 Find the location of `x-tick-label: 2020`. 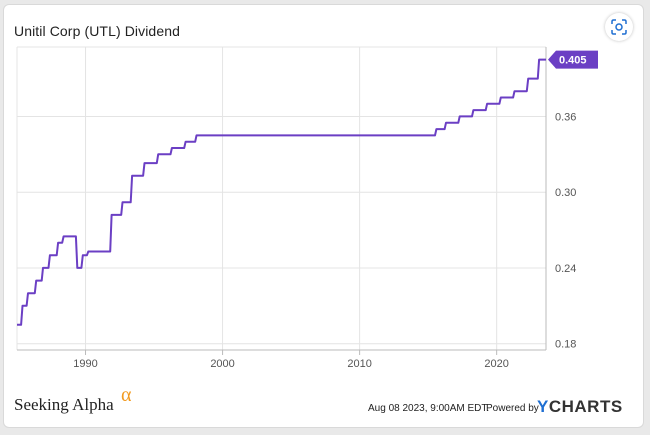

x-tick-label: 2020 is located at coordinates (496, 364).